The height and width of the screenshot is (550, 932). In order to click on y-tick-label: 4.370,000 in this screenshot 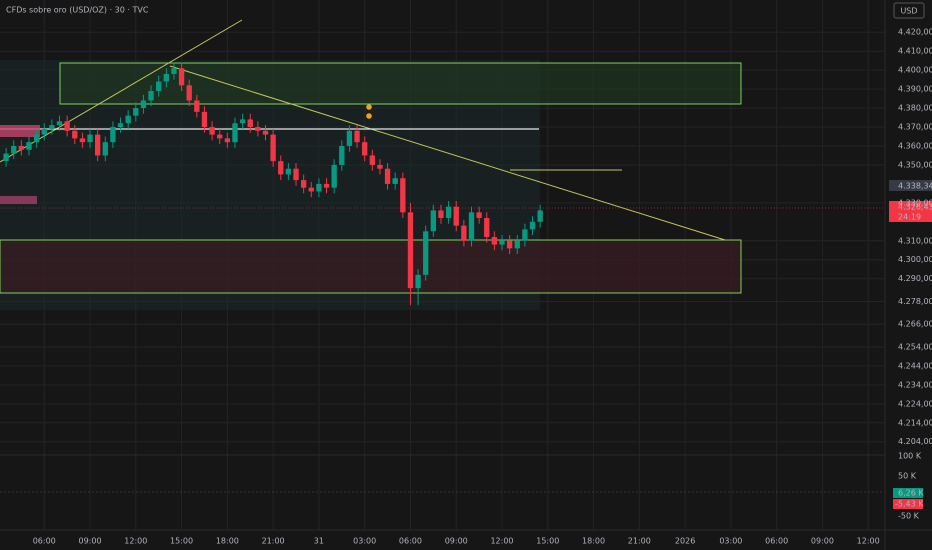, I will do `click(915, 127)`.